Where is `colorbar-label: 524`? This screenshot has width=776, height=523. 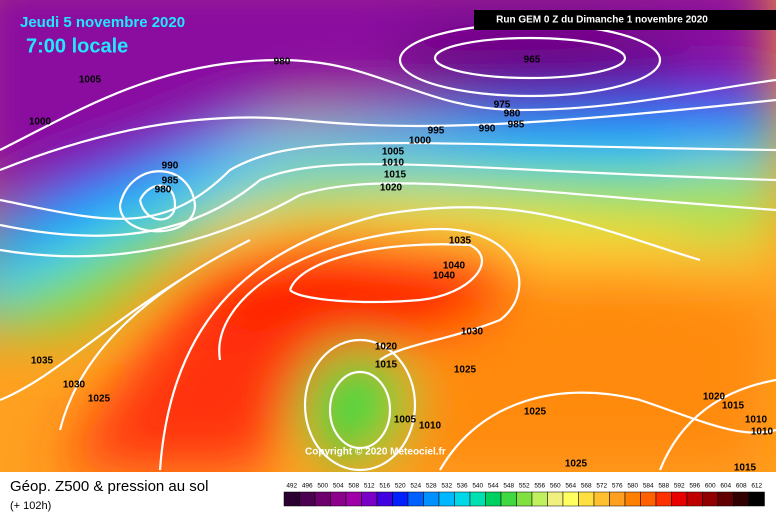 colorbar-label: 524 is located at coordinates (415, 486).